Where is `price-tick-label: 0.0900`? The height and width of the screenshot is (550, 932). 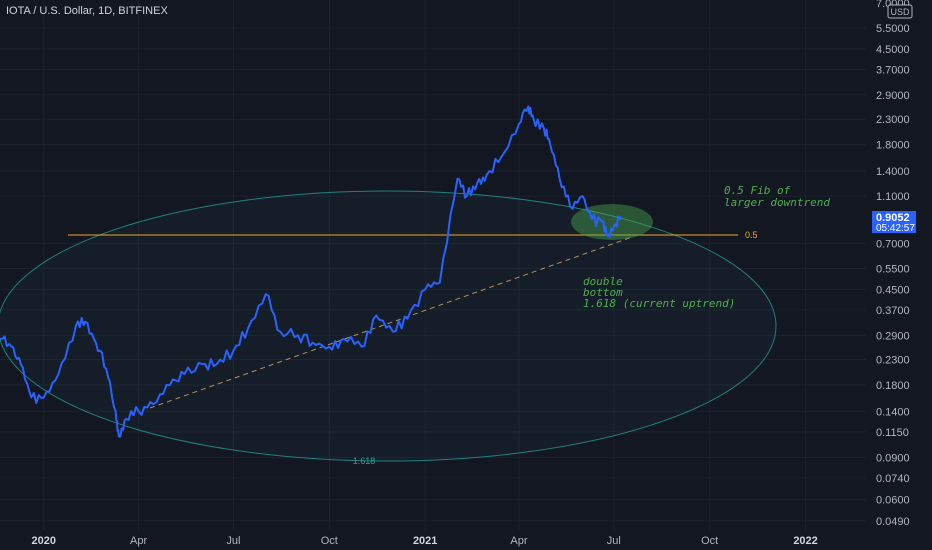 price-tick-label: 0.0900 is located at coordinates (893, 458).